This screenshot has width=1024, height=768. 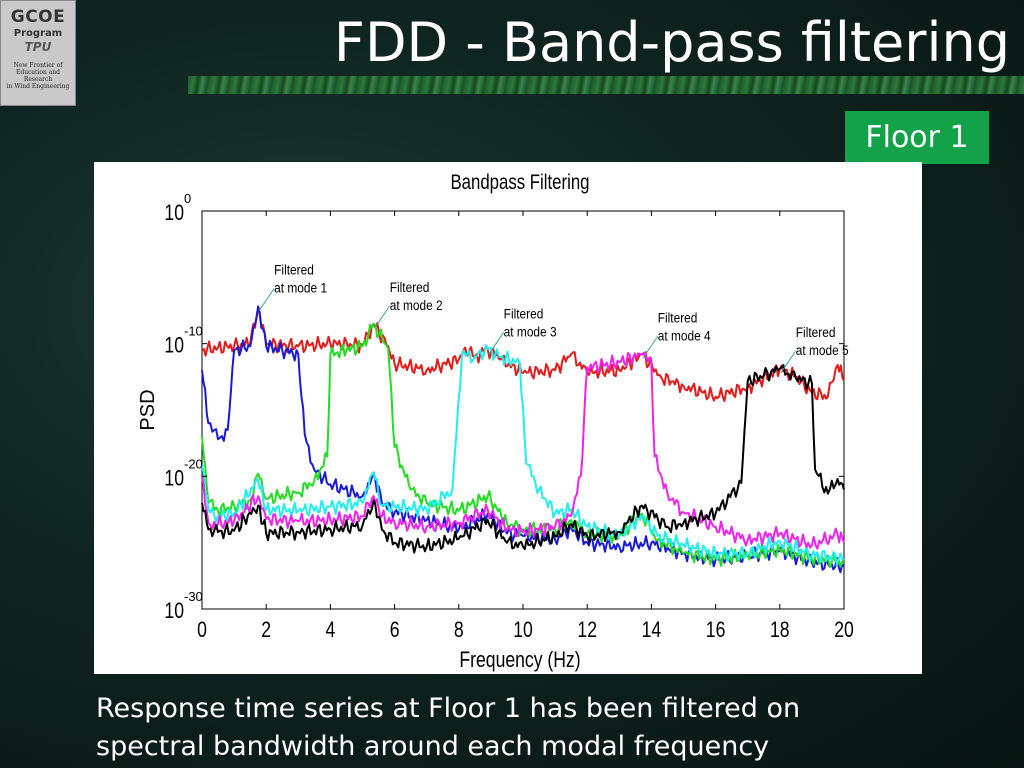 I want to click on x-tick-label: 18, so click(x=780, y=630).